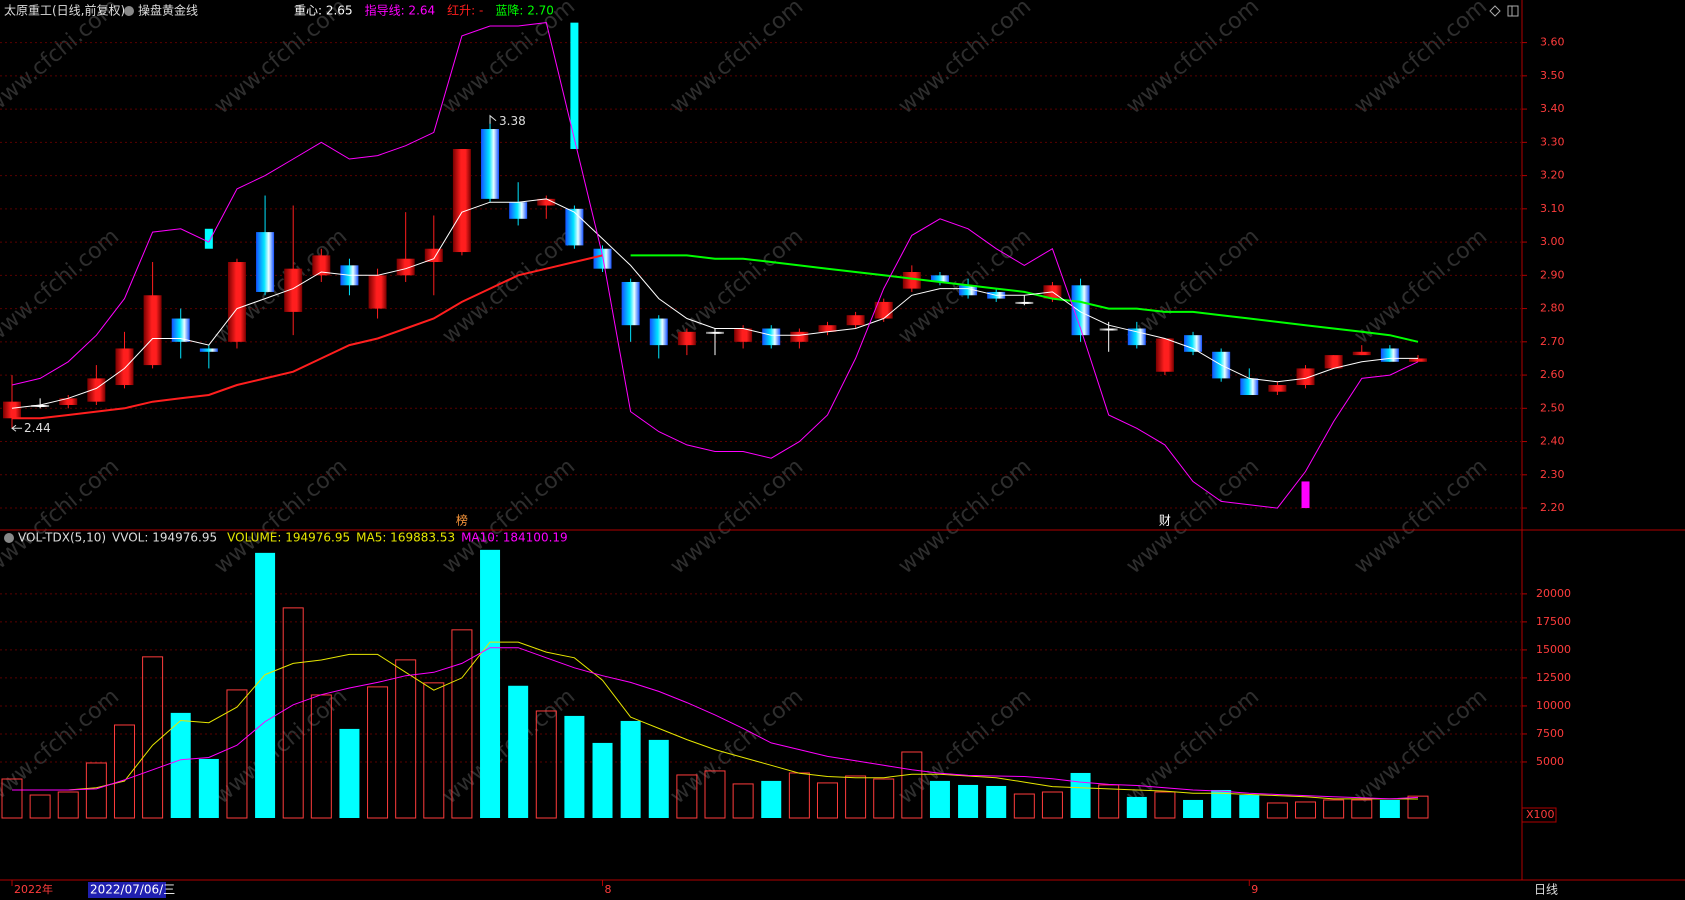 This screenshot has height=900, width=1685. Describe the element at coordinates (1165, 521) in the screenshot. I see `event-marker: 财` at that location.